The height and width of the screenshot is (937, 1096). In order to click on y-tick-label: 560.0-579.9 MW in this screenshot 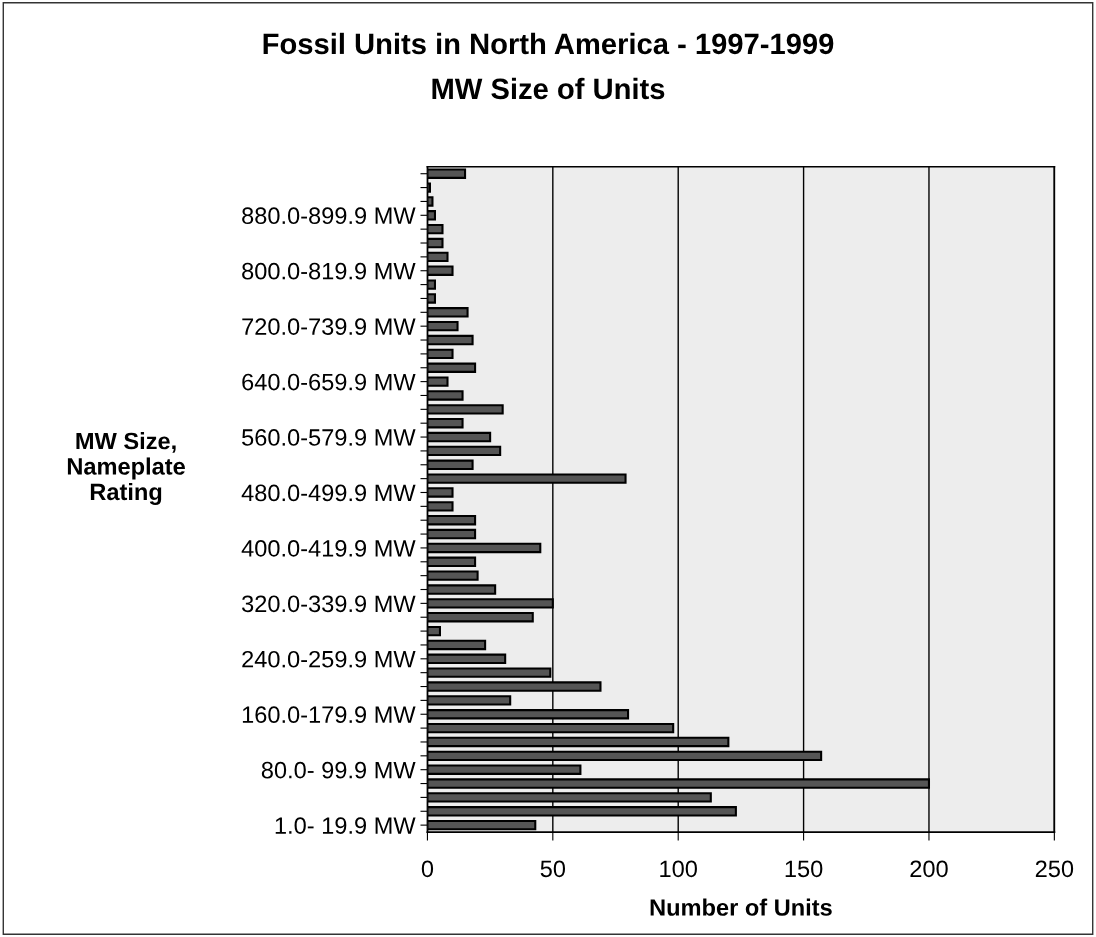, I will do `click(329, 437)`.